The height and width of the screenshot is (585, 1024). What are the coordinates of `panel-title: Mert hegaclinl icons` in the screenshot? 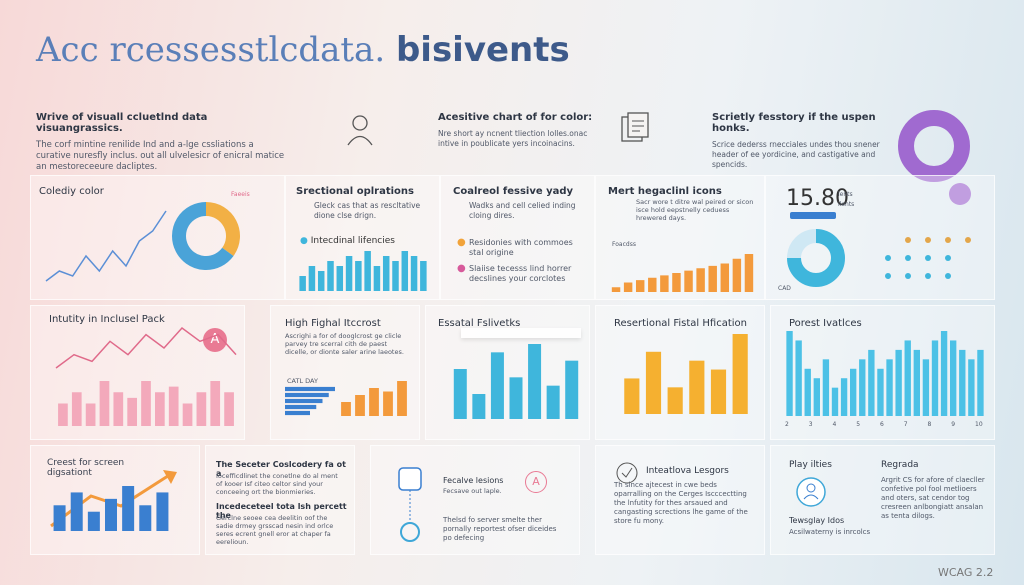 It's located at (665, 191).